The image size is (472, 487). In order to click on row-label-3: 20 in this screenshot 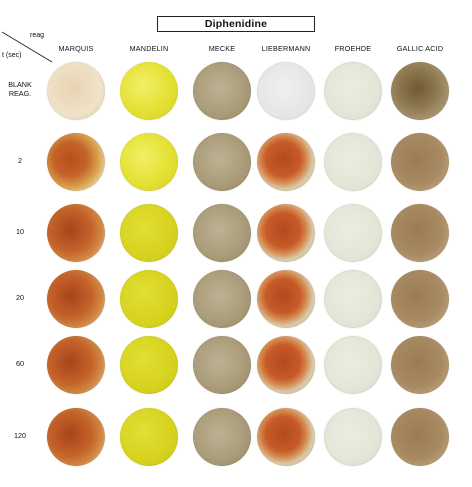, I will do `click(20, 297)`.